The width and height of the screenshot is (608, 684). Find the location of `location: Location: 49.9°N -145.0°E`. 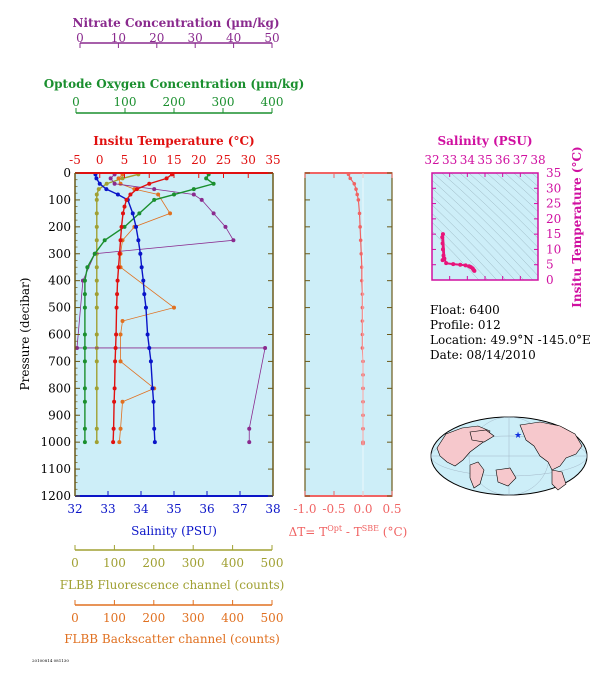

location: Location: 49.9°N -145.0°E is located at coordinates (510, 340).